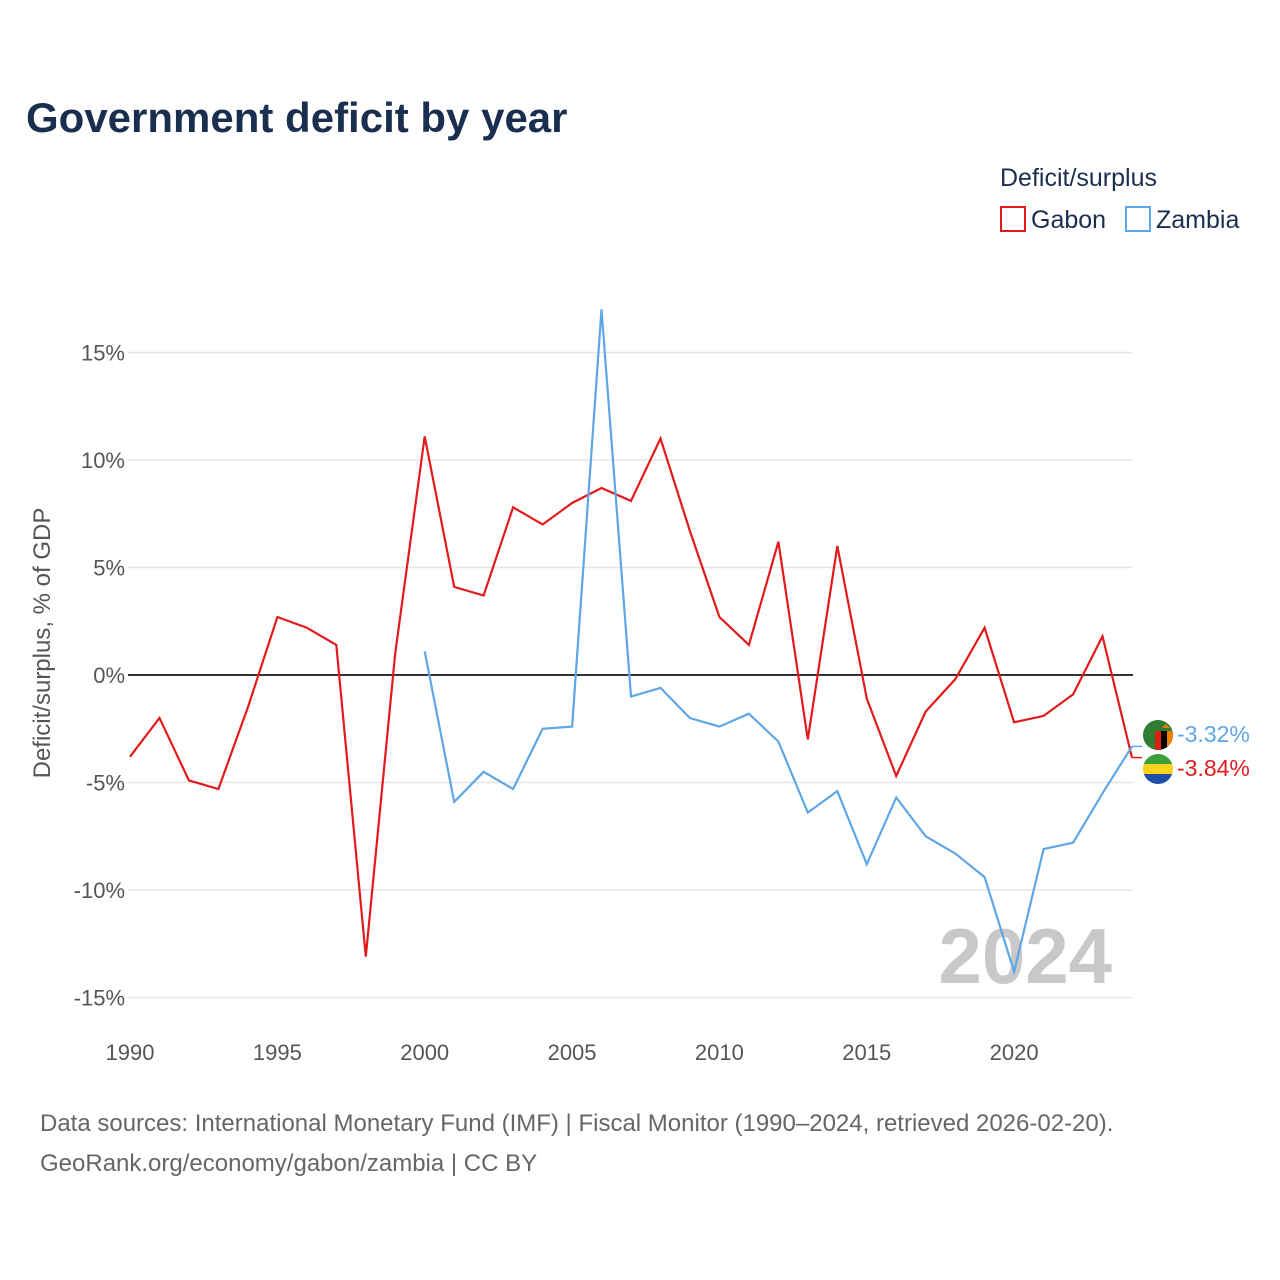 The width and height of the screenshot is (1280, 1280). What do you see at coordinates (1014, 1052) in the screenshot?
I see `x-tick-label: 2020` at bounding box center [1014, 1052].